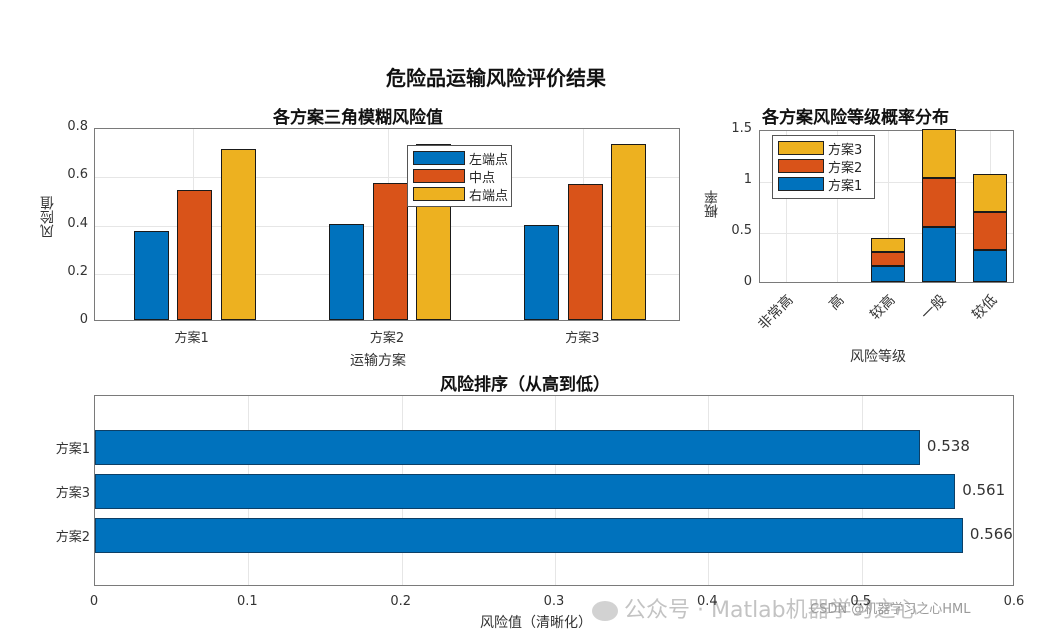  What do you see at coordinates (855, 118) in the screenshot?
I see `chart2-title: 各方案风险等级概率分布` at bounding box center [855, 118].